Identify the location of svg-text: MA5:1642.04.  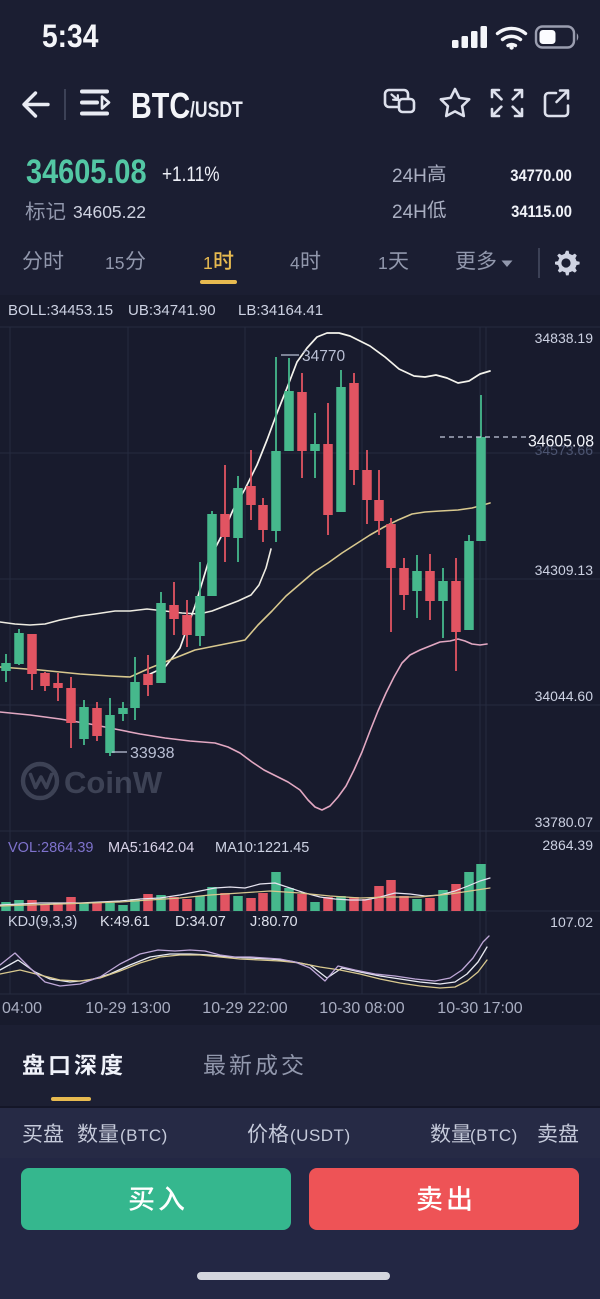
(151, 848).